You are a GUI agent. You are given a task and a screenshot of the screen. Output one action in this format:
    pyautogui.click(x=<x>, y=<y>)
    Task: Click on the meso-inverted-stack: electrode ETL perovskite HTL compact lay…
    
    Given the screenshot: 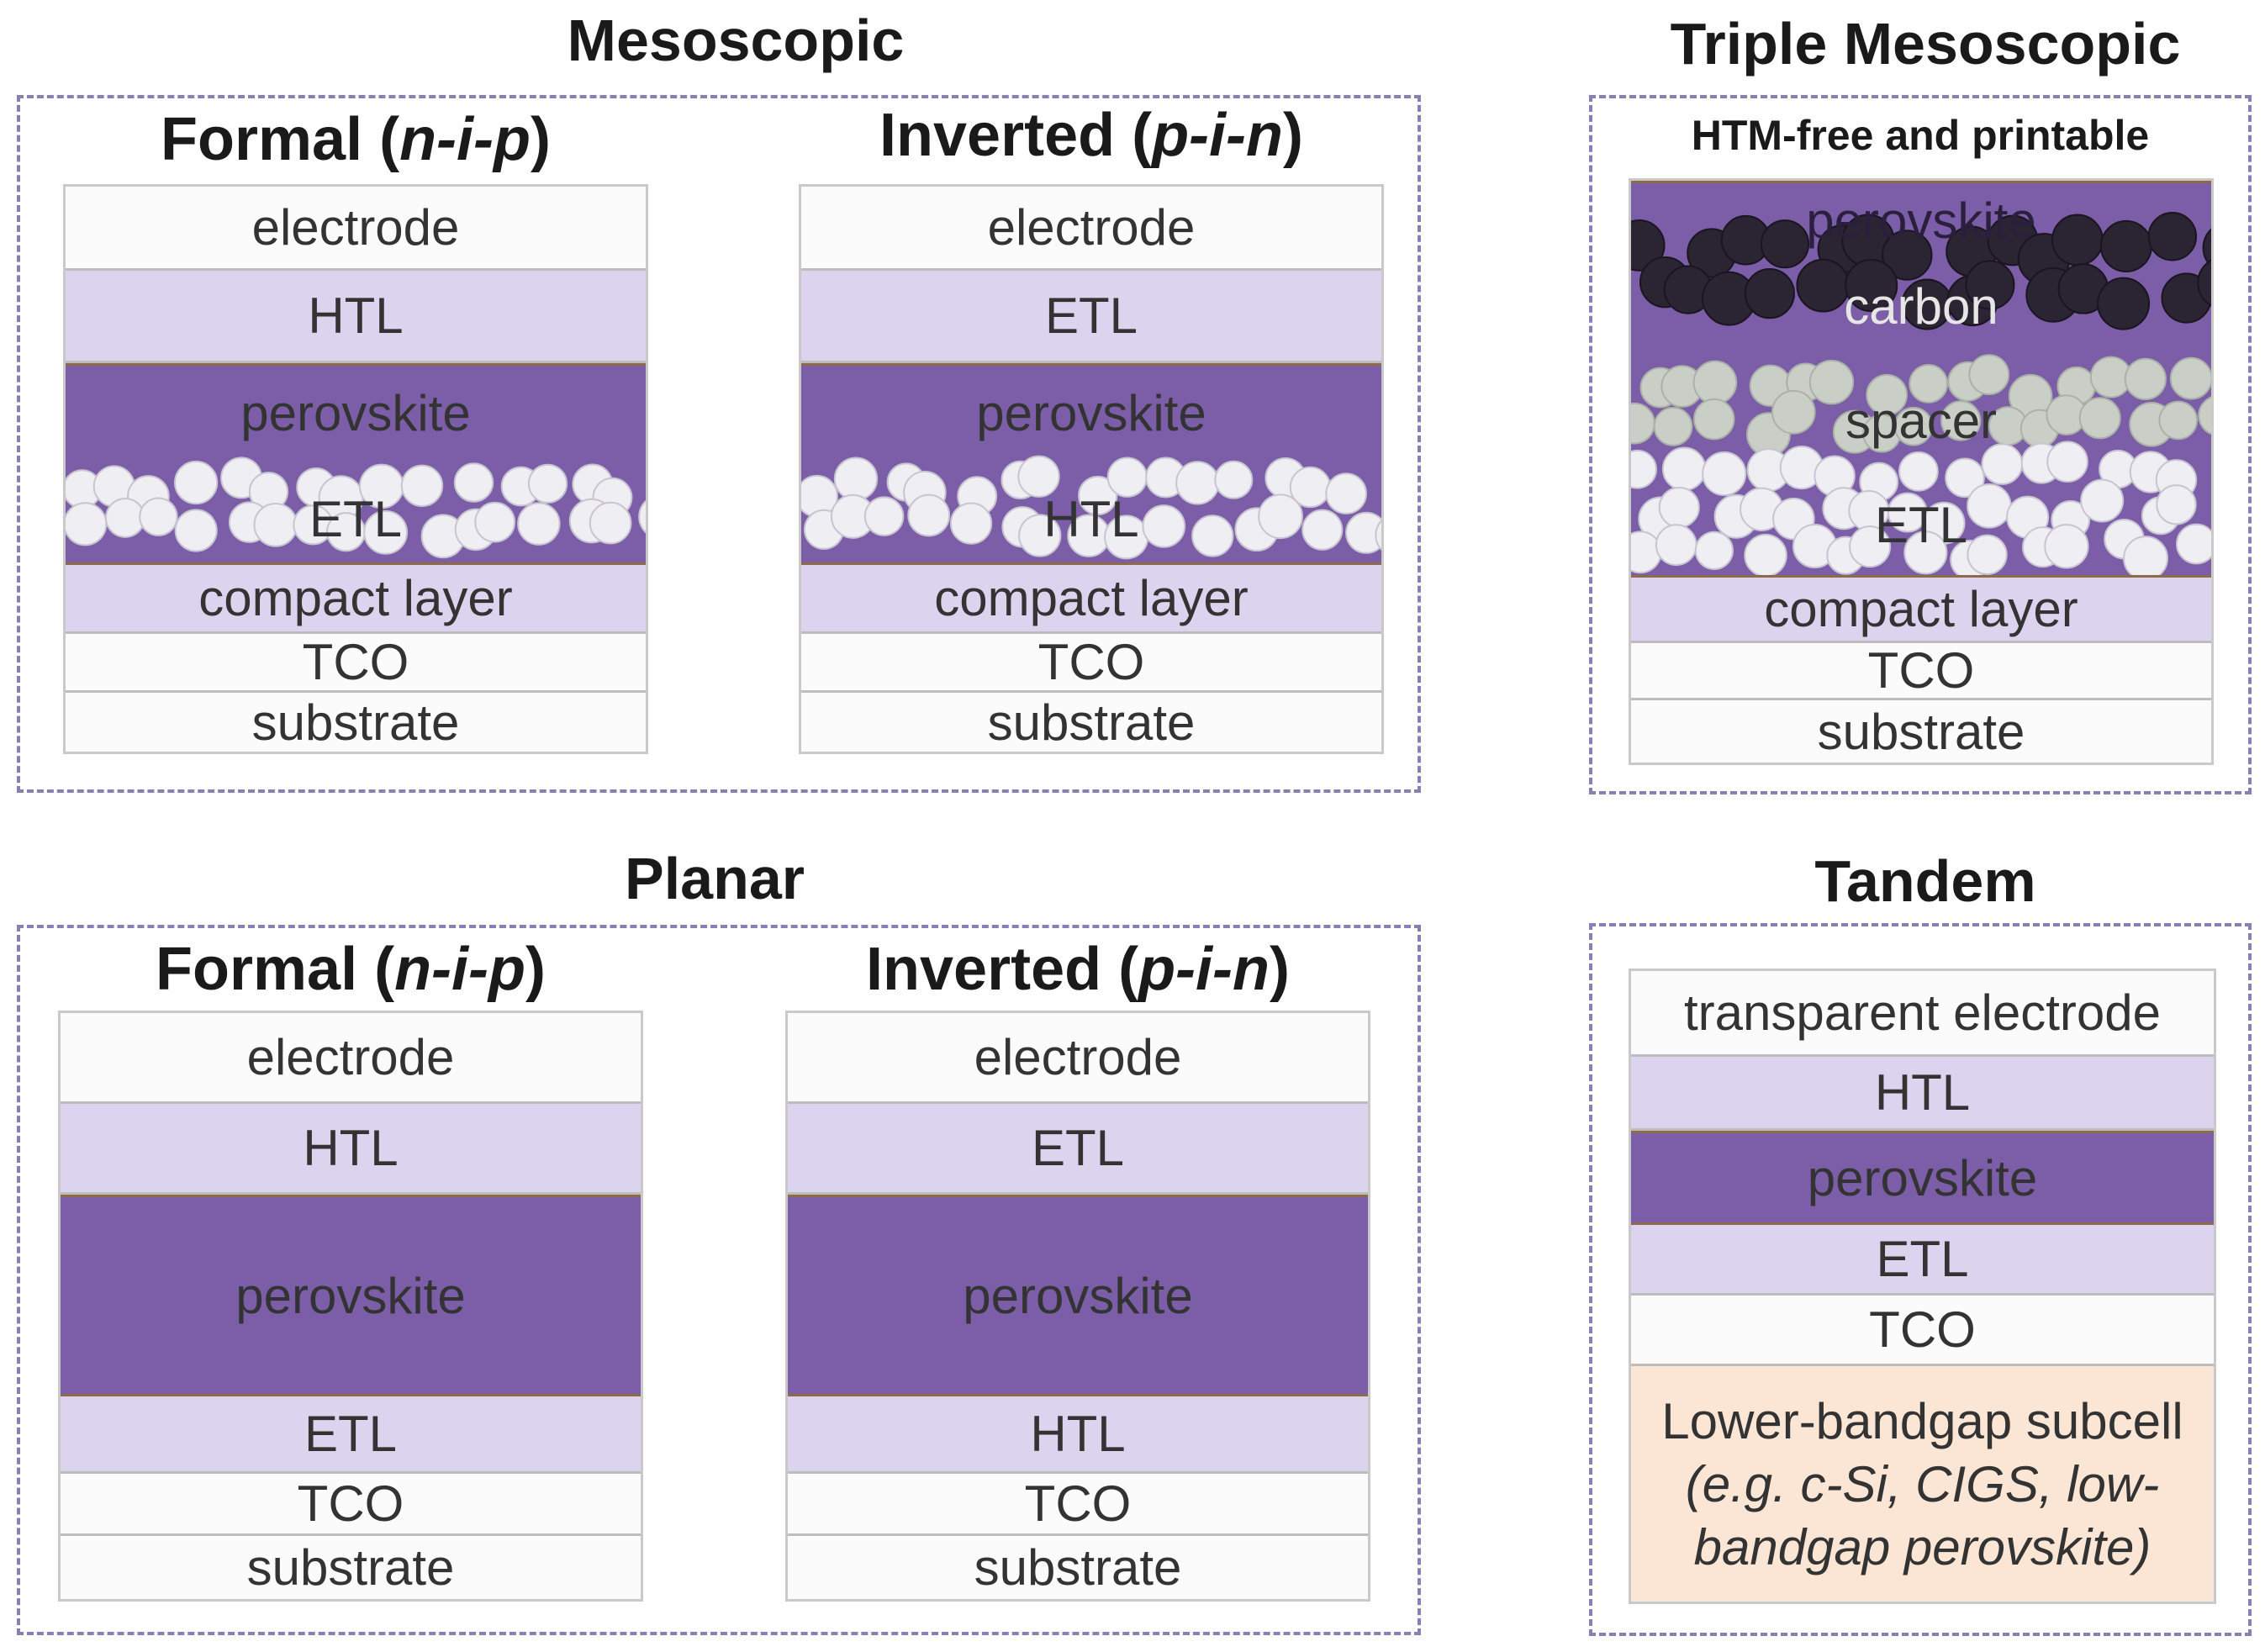 What is the action you would take?
    pyautogui.click(x=1091, y=469)
    